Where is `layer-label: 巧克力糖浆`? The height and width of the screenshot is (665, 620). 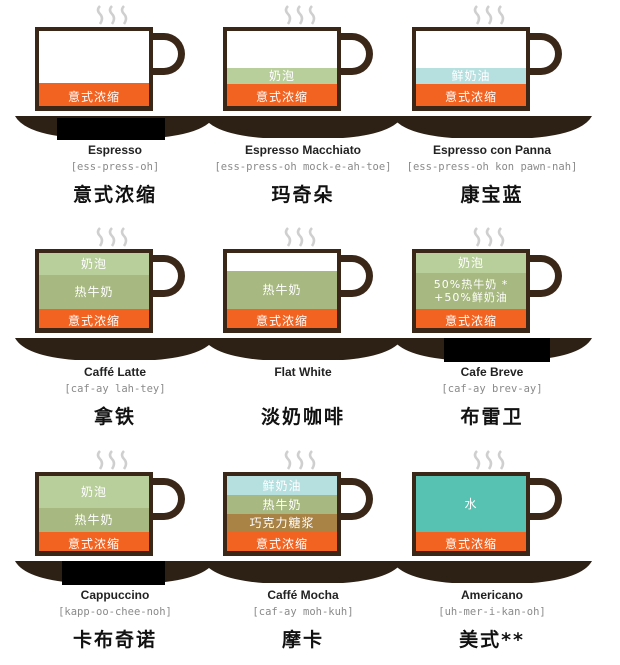 layer-label: 巧克力糖浆 is located at coordinates (282, 523).